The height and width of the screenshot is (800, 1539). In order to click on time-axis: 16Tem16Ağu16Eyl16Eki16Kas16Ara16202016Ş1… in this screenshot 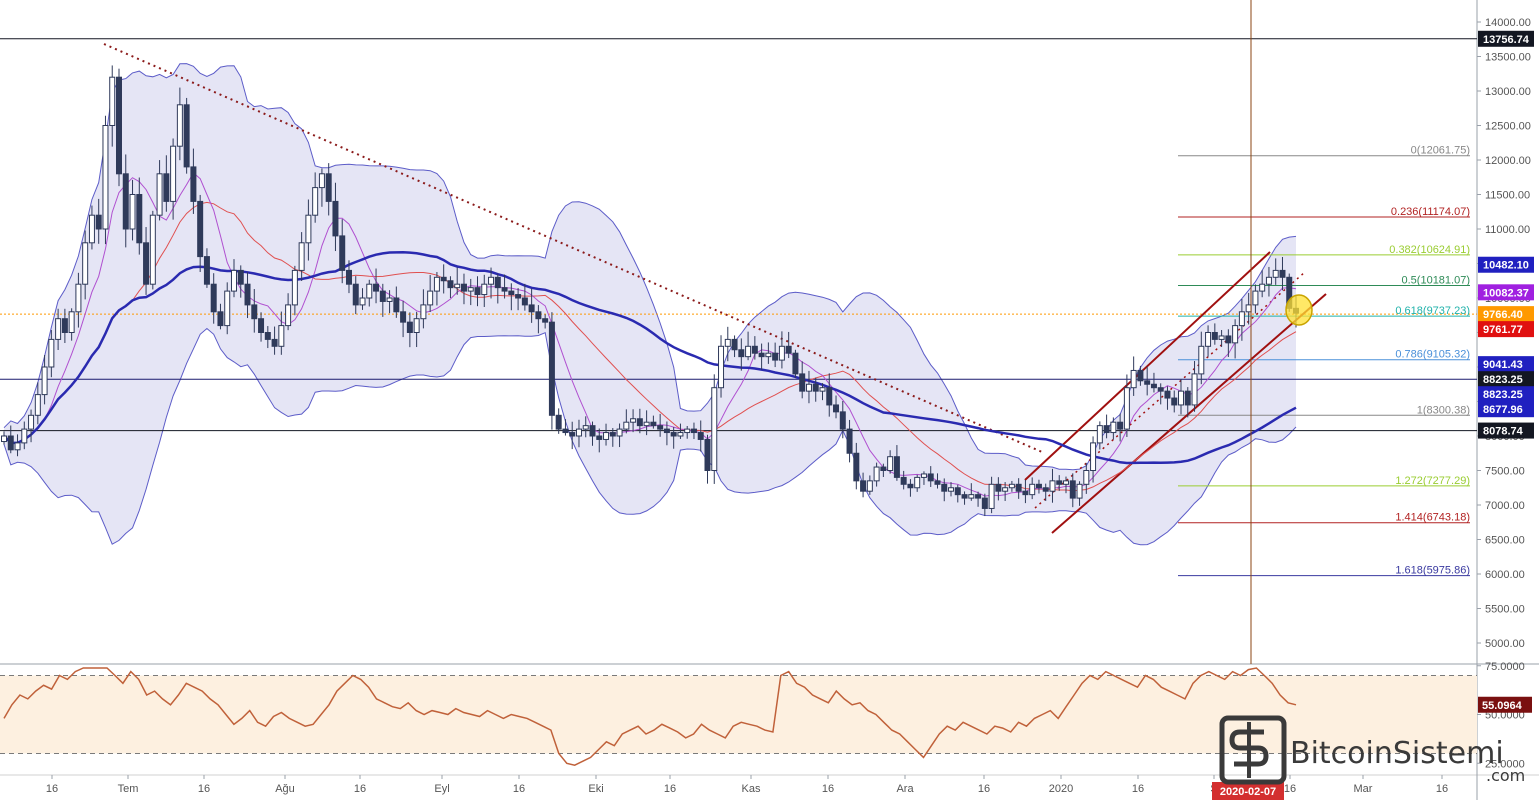, I will do `click(747, 785)`.